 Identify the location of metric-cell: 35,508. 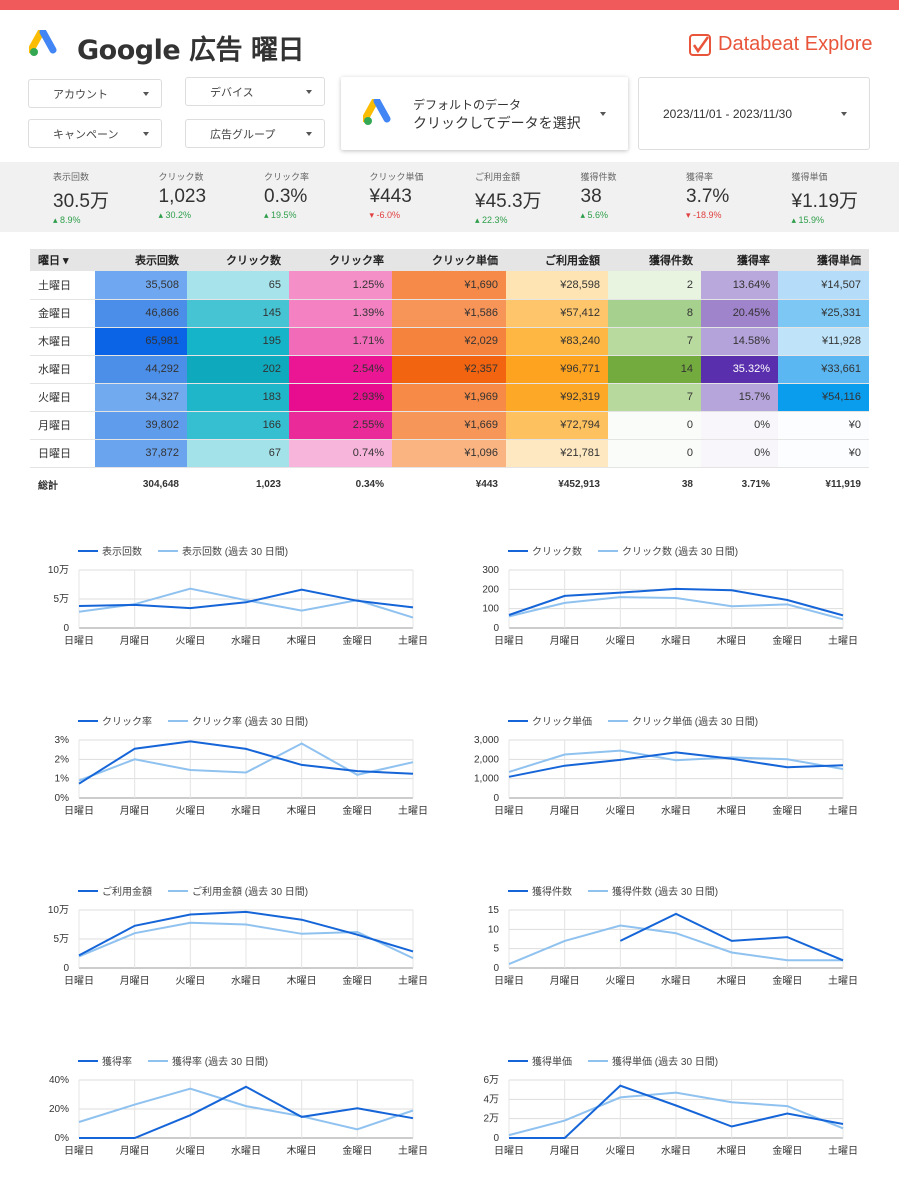
(141, 285).